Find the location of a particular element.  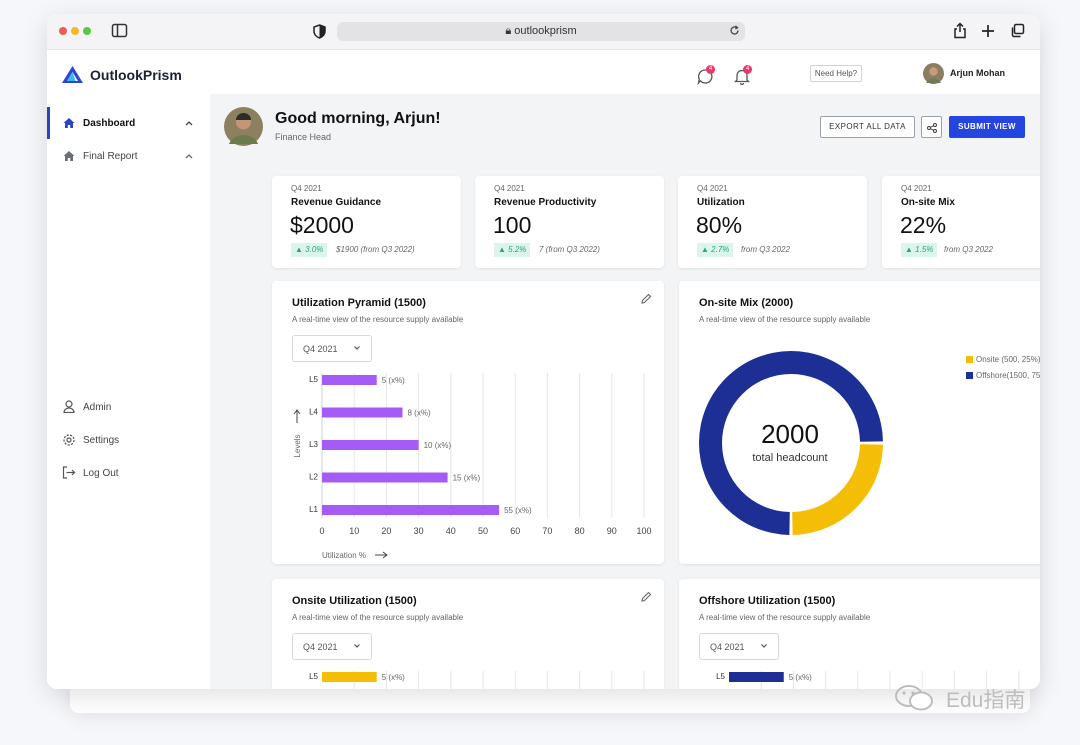

kpi-note: $1900 (from Q3 2022) is located at coordinates (375, 249).